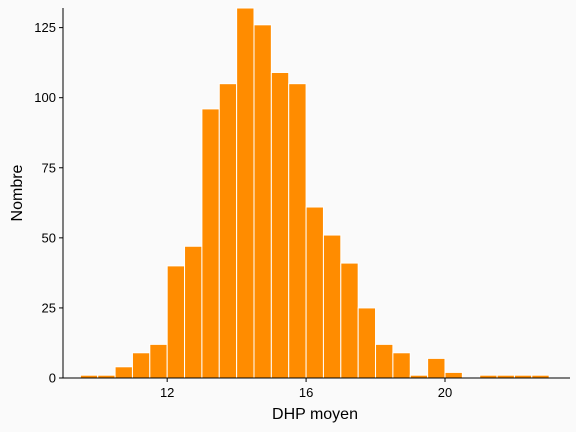 Image resolution: width=576 pixels, height=432 pixels. What do you see at coordinates (17, 192) in the screenshot?
I see `y-axis-title: Nombre` at bounding box center [17, 192].